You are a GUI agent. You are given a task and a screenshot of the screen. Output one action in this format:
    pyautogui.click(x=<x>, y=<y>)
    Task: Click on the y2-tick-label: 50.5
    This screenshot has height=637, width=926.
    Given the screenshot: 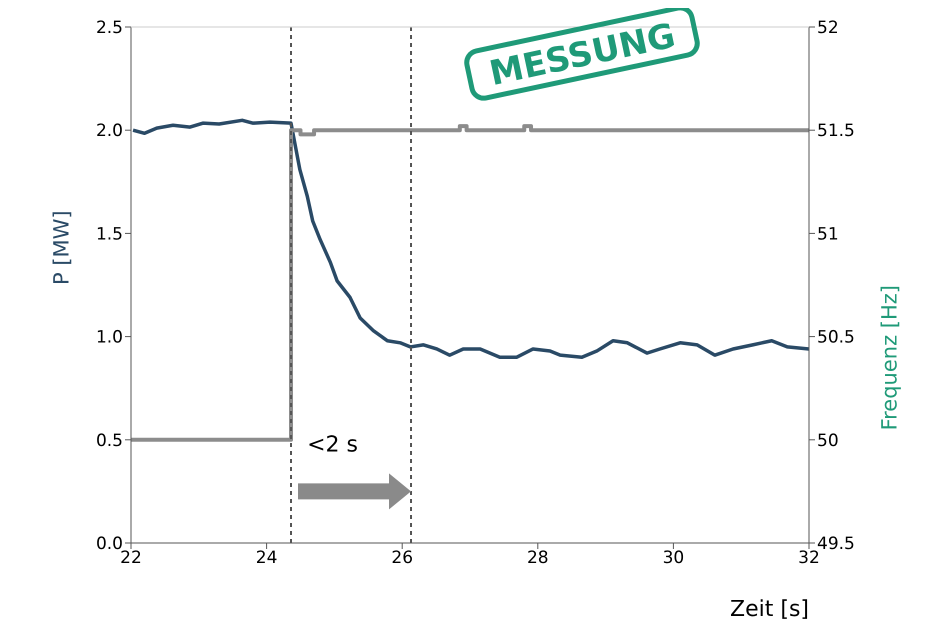 What is the action you would take?
    pyautogui.click(x=836, y=338)
    